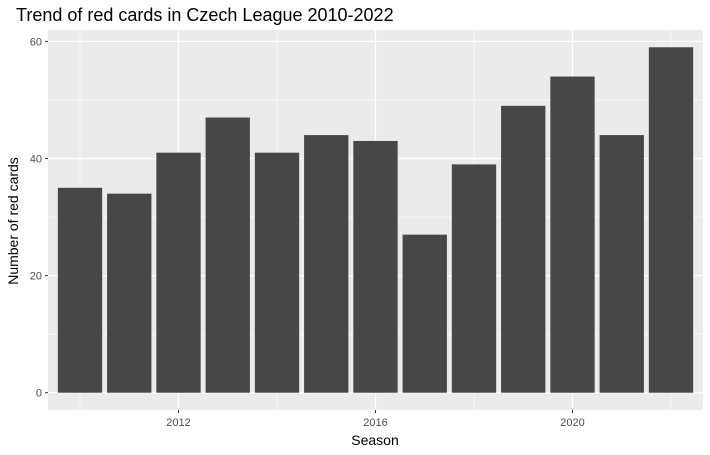 Image resolution: width=710 pixels, height=455 pixels. What do you see at coordinates (227, 255) in the screenshot?
I see `bar-2013` at bounding box center [227, 255].